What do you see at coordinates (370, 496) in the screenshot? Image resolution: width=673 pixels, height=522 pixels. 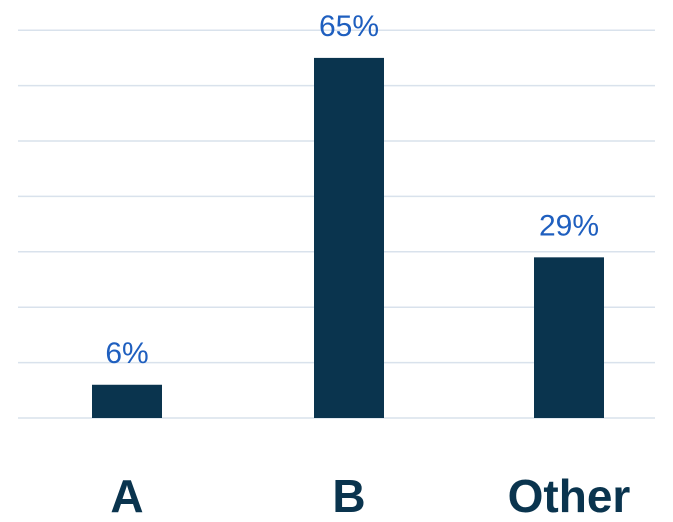 I see `category-labels: A B Other` at bounding box center [370, 496].